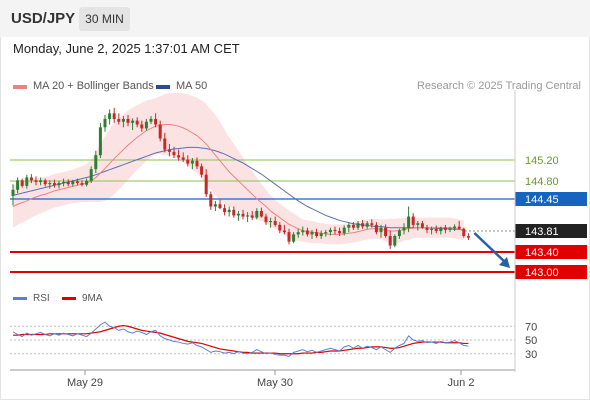 The width and height of the screenshot is (590, 400). What do you see at coordinates (192, 86) in the screenshot?
I see `ma50-legend-label: MA 50` at bounding box center [192, 86].